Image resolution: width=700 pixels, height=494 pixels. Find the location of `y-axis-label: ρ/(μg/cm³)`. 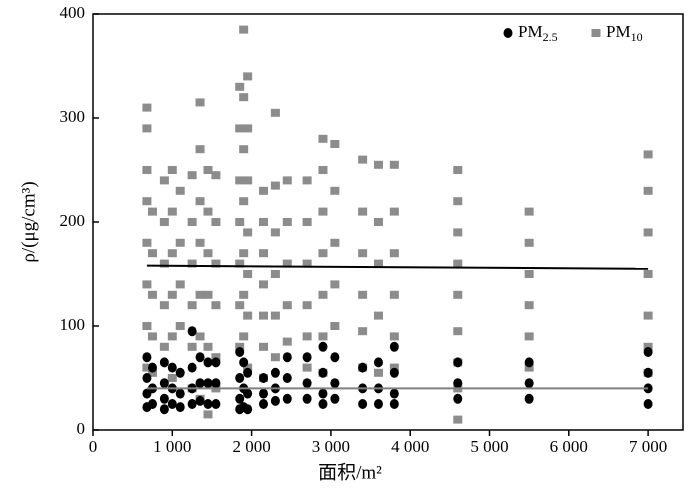

y-axis-label: ρ/(μg/cm³) is located at coordinates (28, 221).